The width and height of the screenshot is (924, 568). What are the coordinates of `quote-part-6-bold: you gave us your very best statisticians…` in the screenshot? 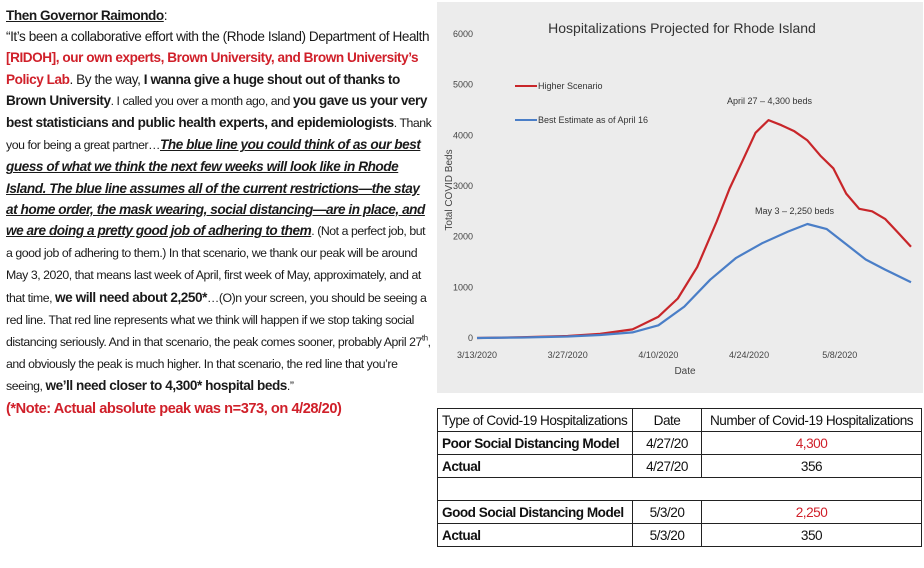 It's located at (216, 111).